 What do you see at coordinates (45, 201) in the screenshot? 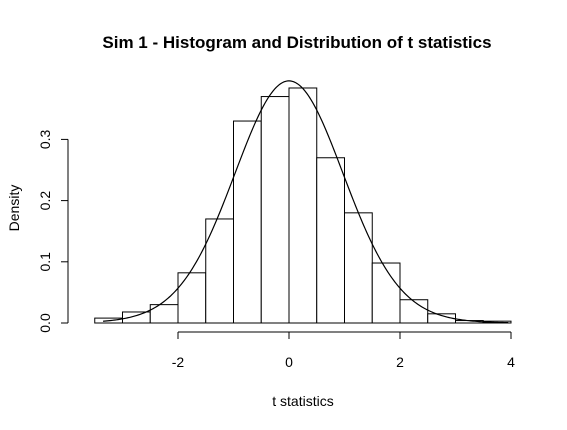
I see `y-tick-label: 0.2` at bounding box center [45, 201].